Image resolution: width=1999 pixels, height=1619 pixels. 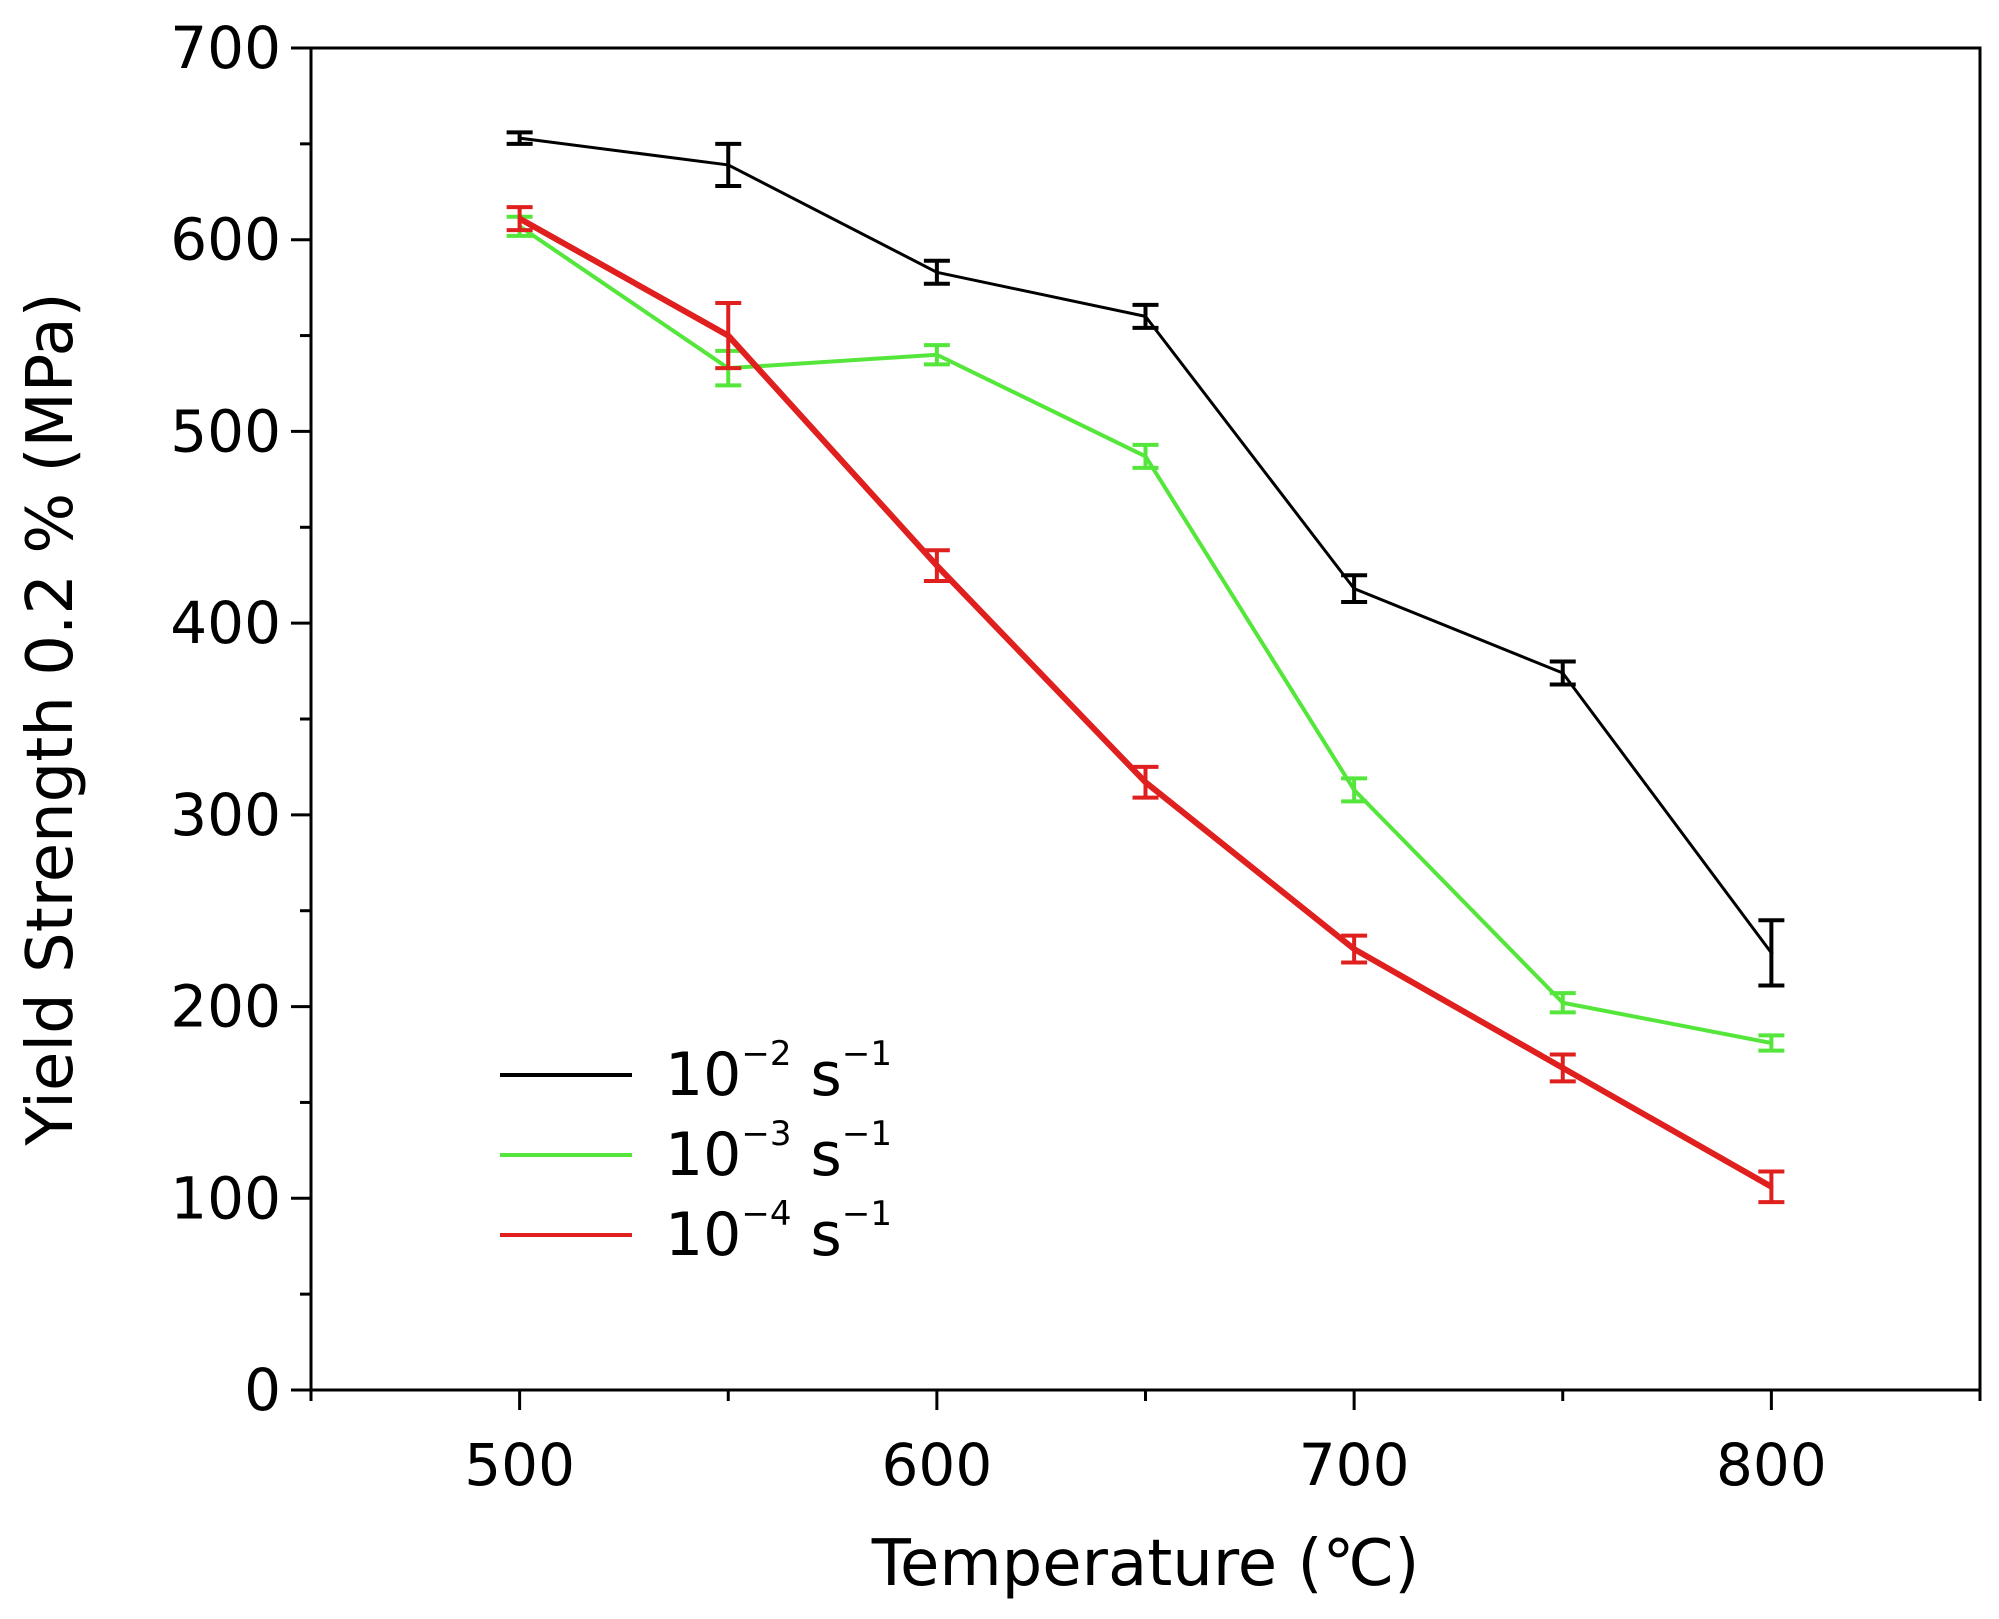 I want to click on y-tick-label: 400, so click(x=225, y=623).